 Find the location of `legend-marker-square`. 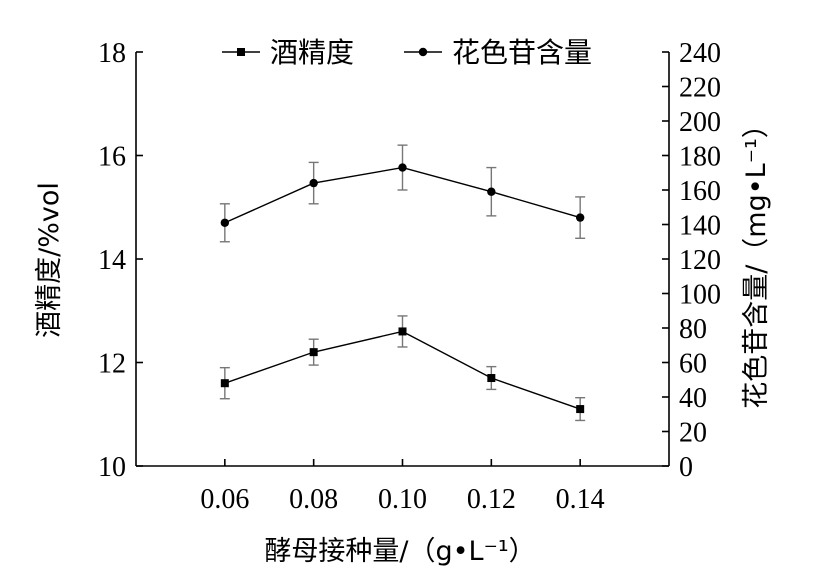

legend-marker-square is located at coordinates (241, 52).